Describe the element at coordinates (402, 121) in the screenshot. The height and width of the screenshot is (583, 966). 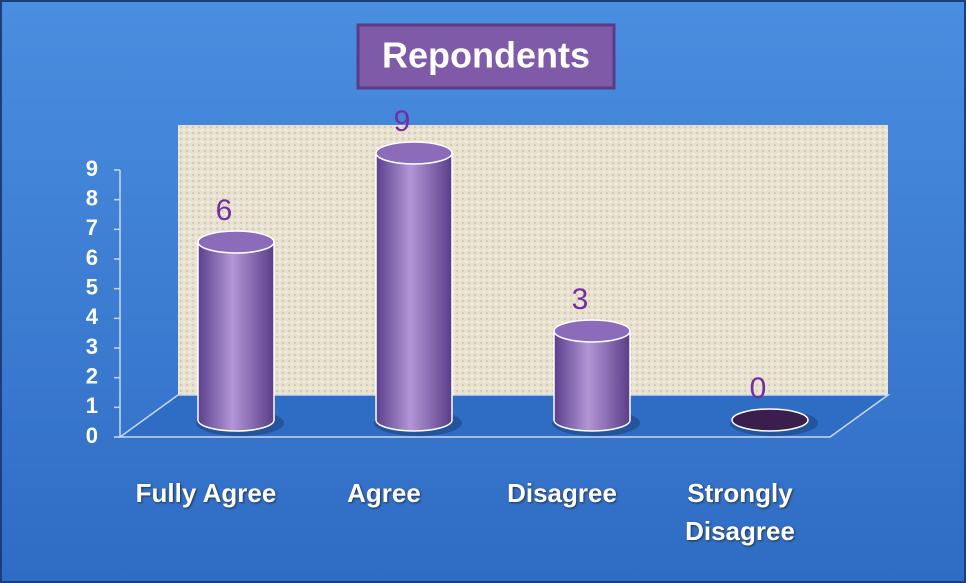
I see `data-label: 9` at that location.